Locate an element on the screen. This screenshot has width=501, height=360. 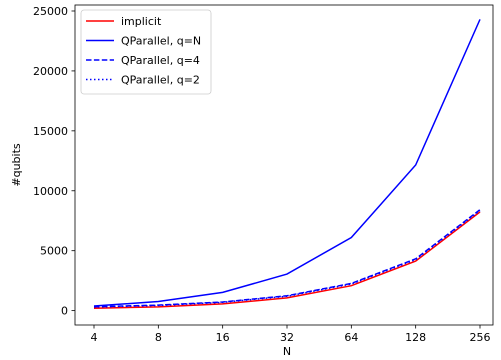
legend-label: QParallel, q=4 is located at coordinates (160, 60).